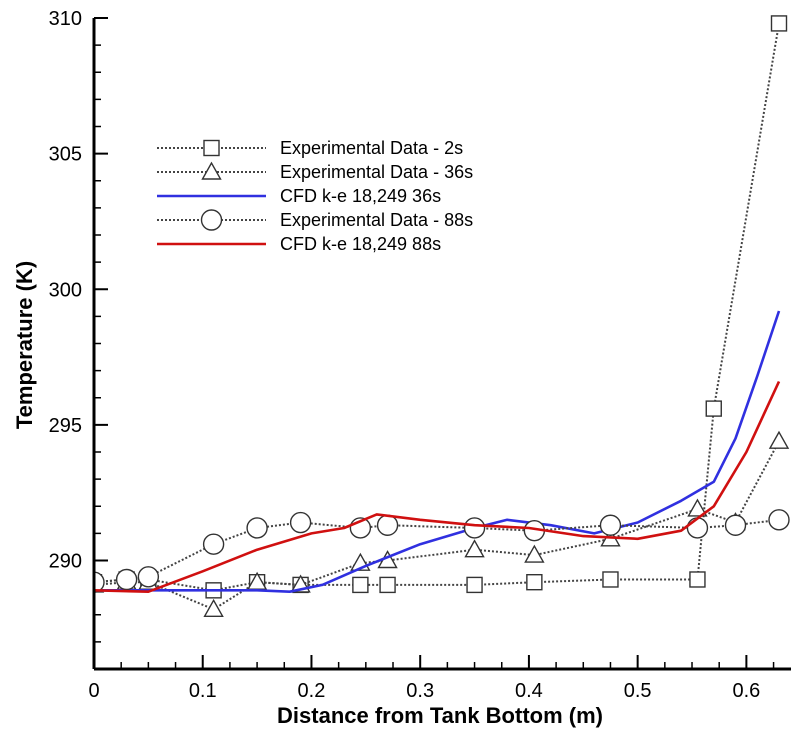  I want to click on legend-label: Experimental Data - 36s, so click(376, 172).